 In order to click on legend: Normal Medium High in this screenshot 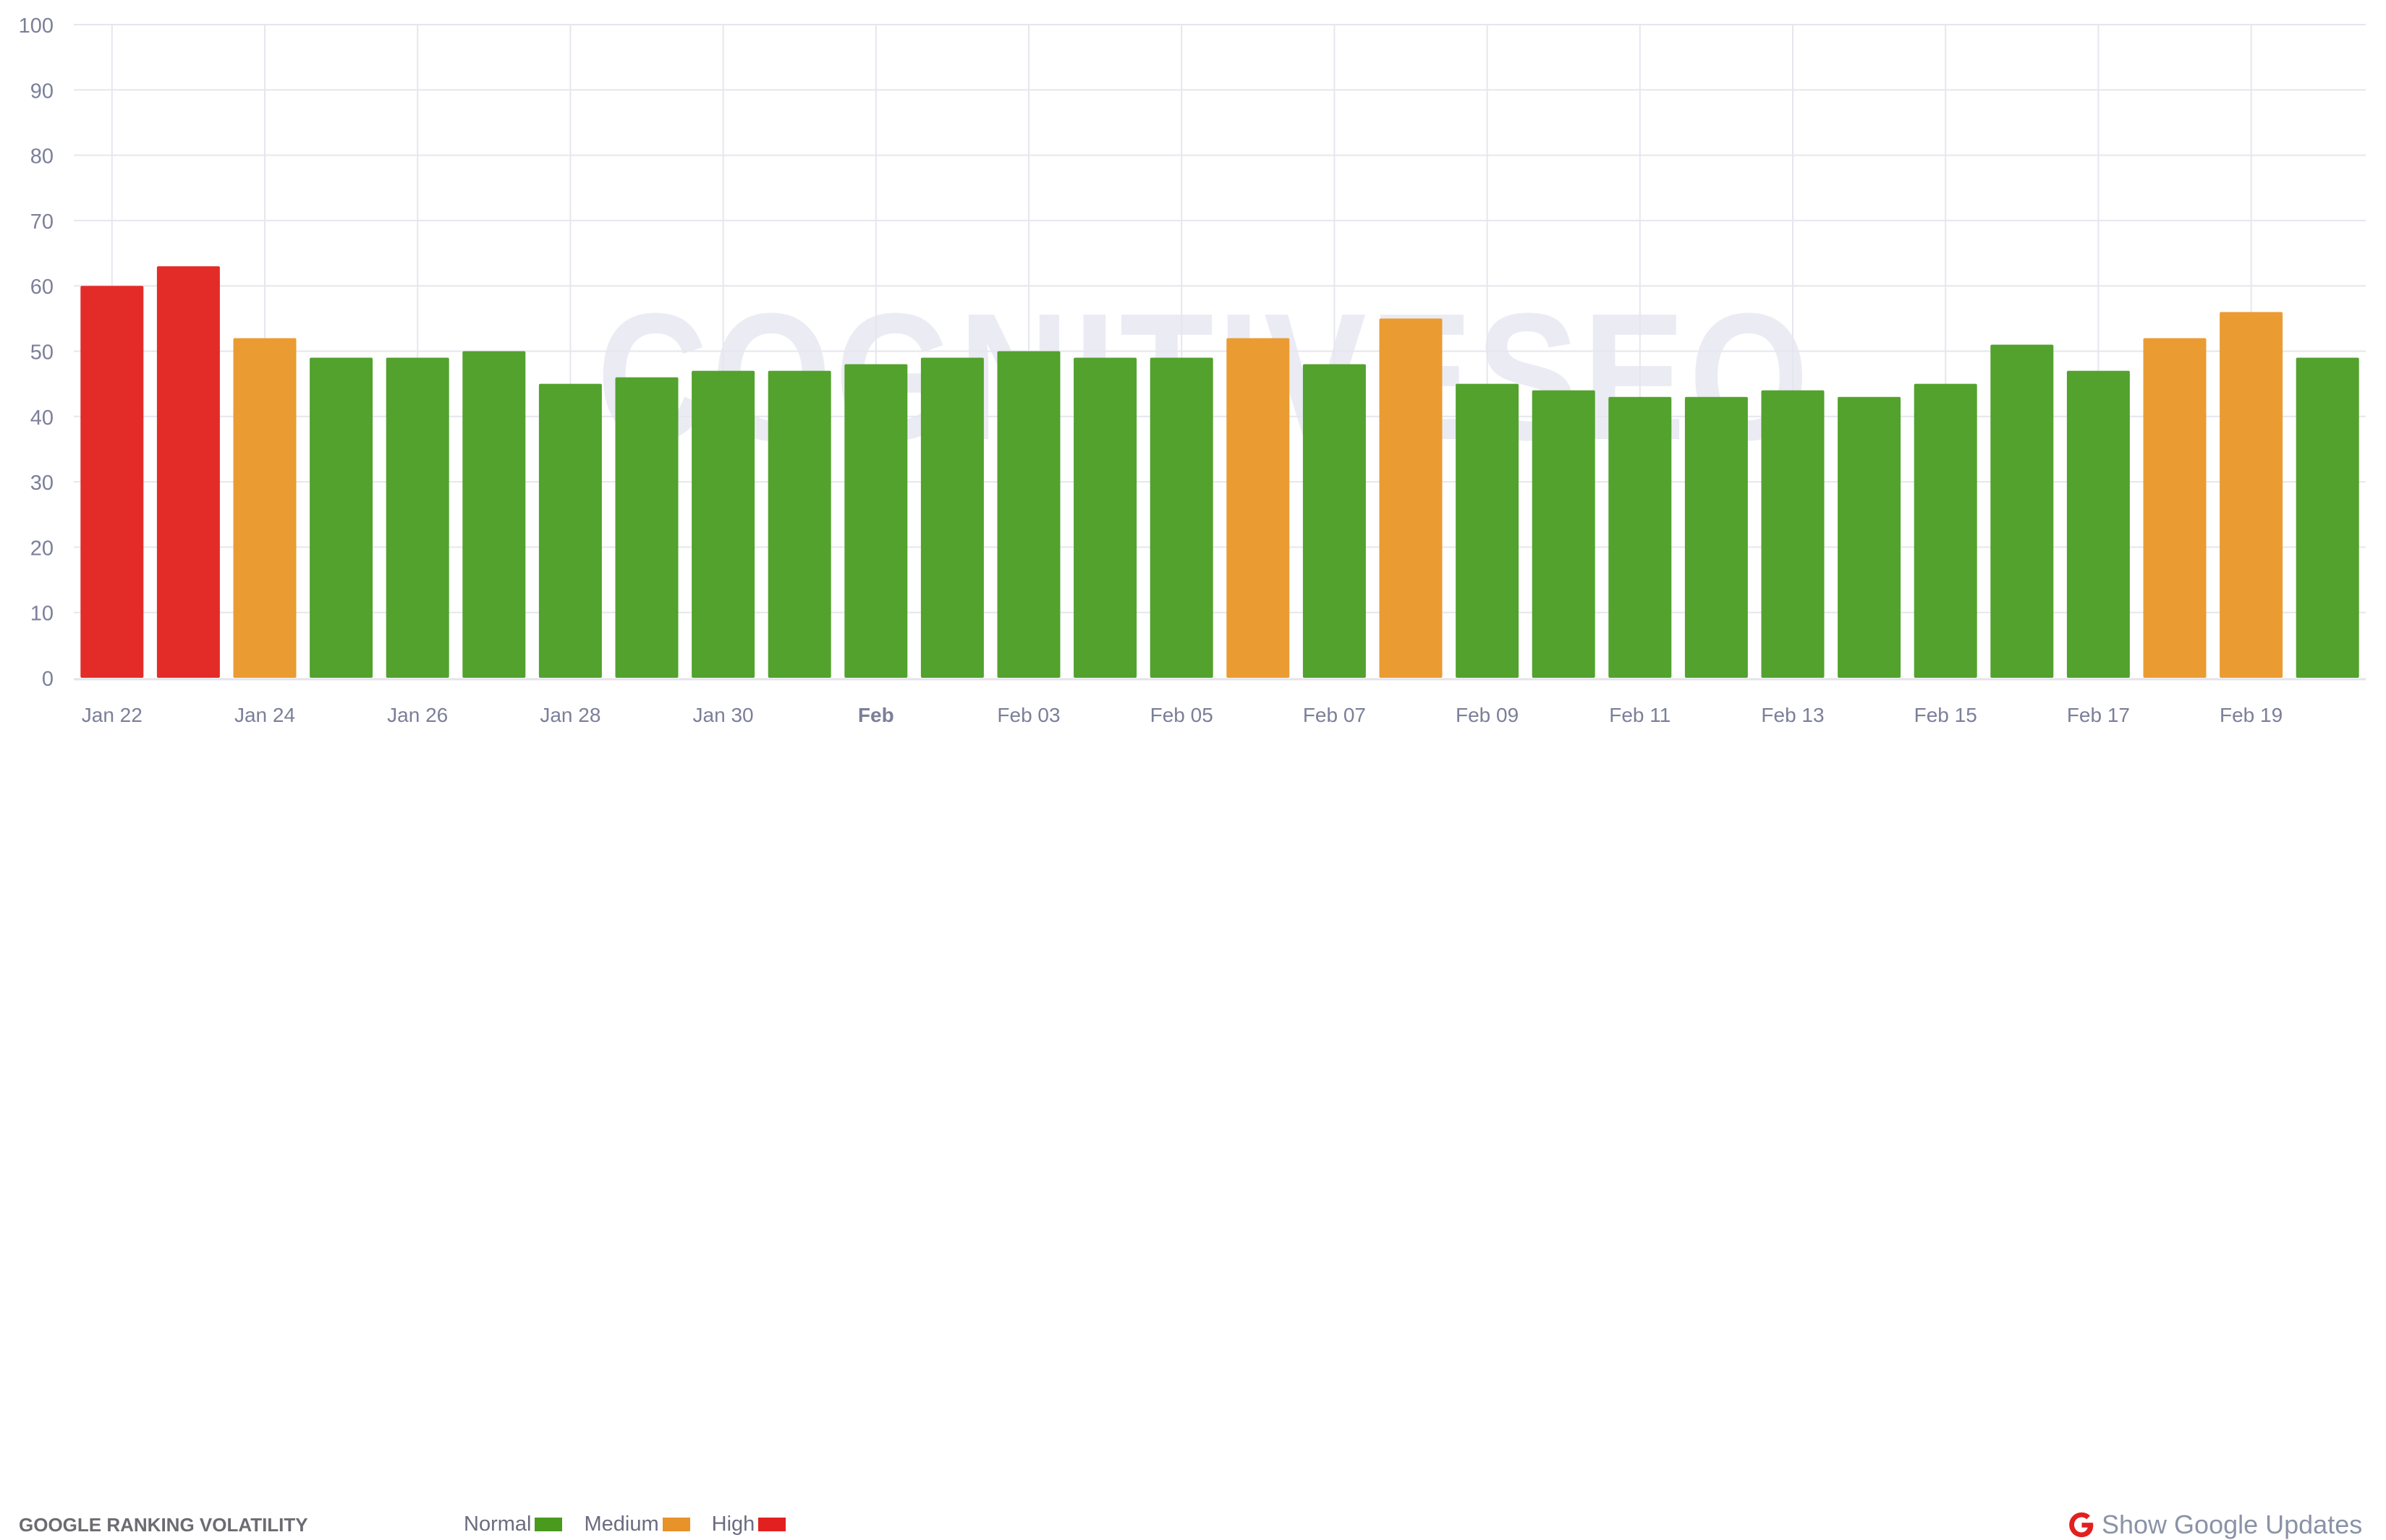, I will do `click(635, 1524)`.